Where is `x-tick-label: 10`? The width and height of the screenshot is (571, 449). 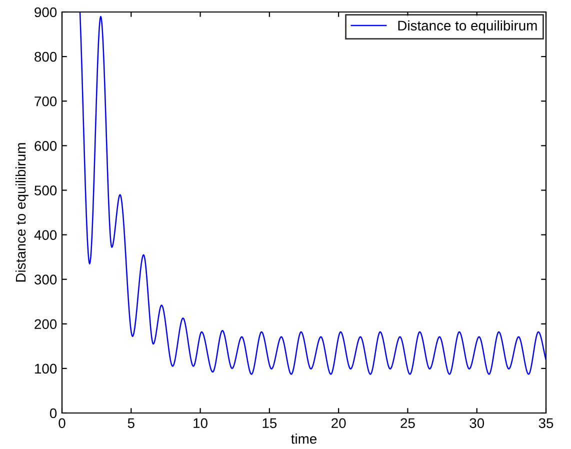
x-tick-label: 10 is located at coordinates (201, 423).